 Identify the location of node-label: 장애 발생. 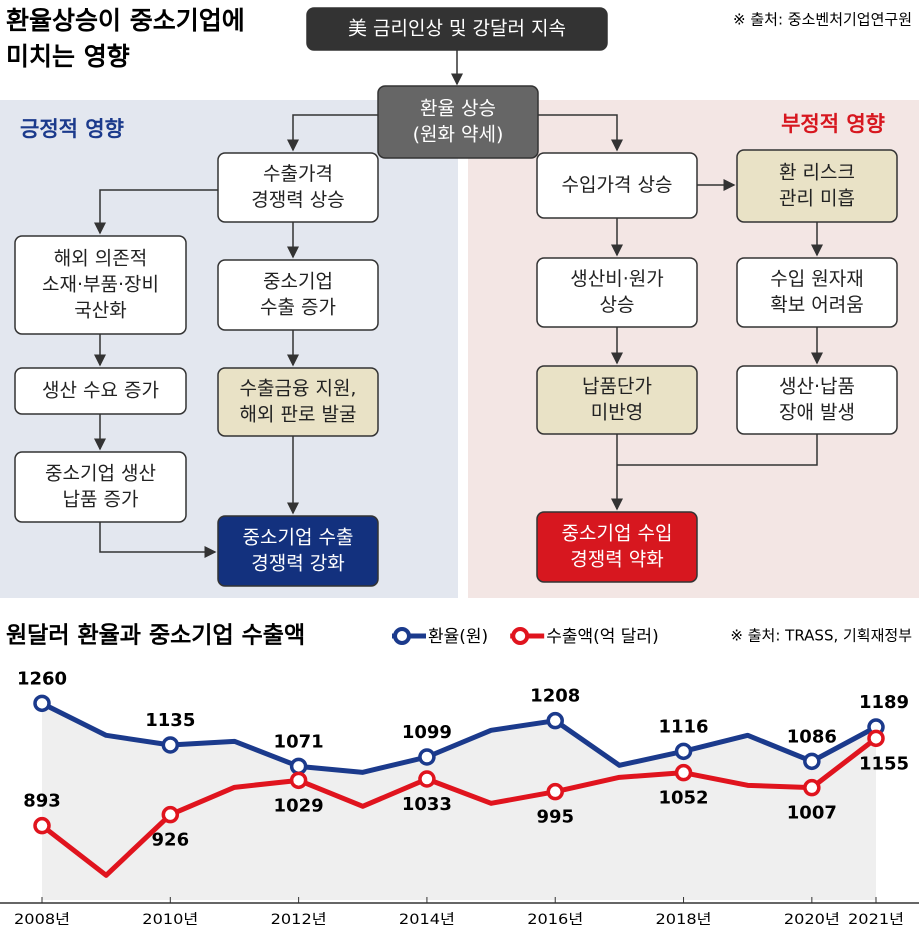
(817, 413).